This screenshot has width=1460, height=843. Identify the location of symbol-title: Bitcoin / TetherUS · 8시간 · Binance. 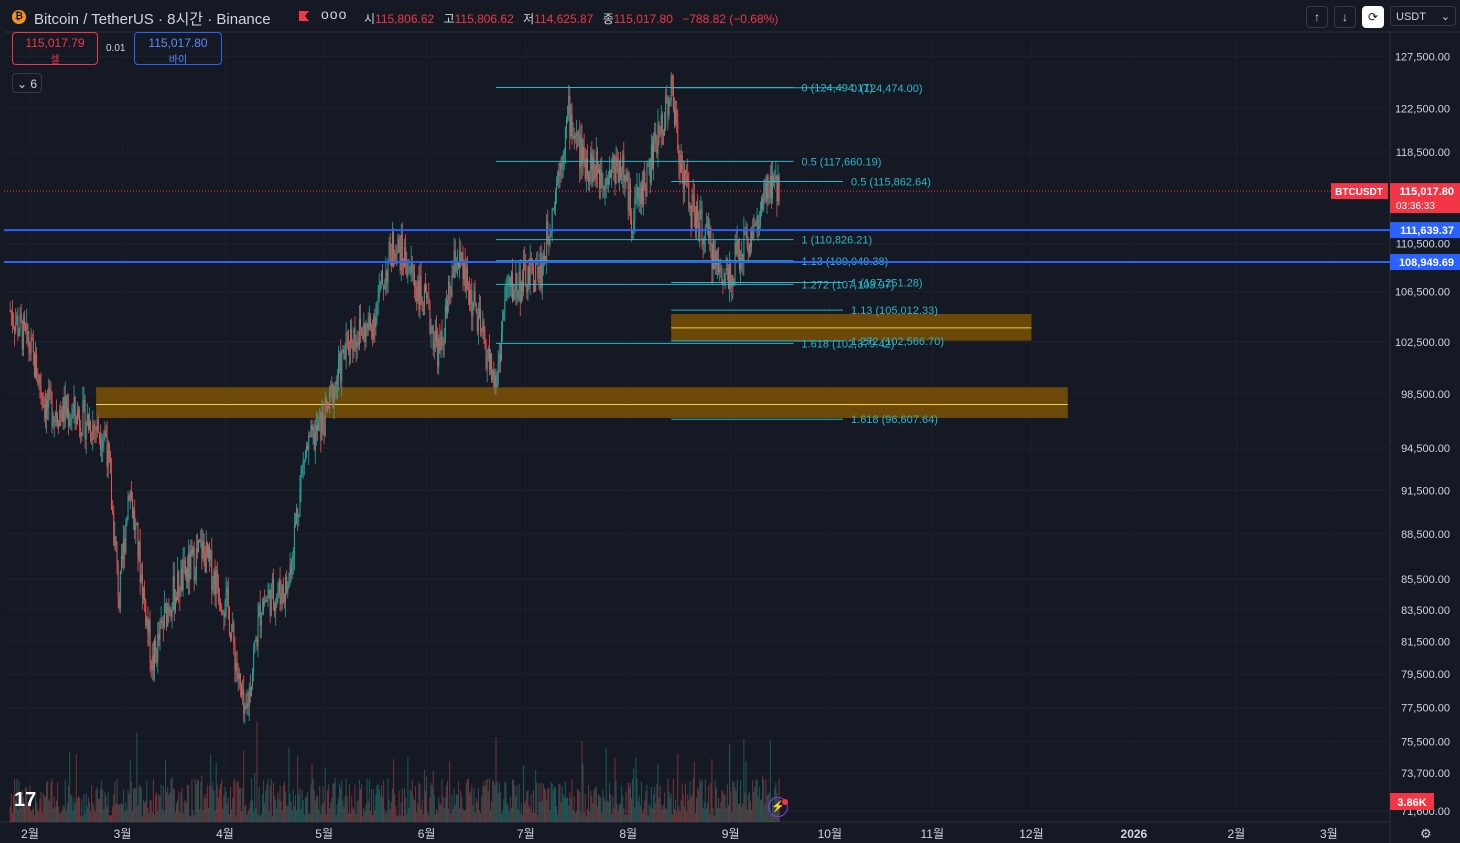
(152, 19).